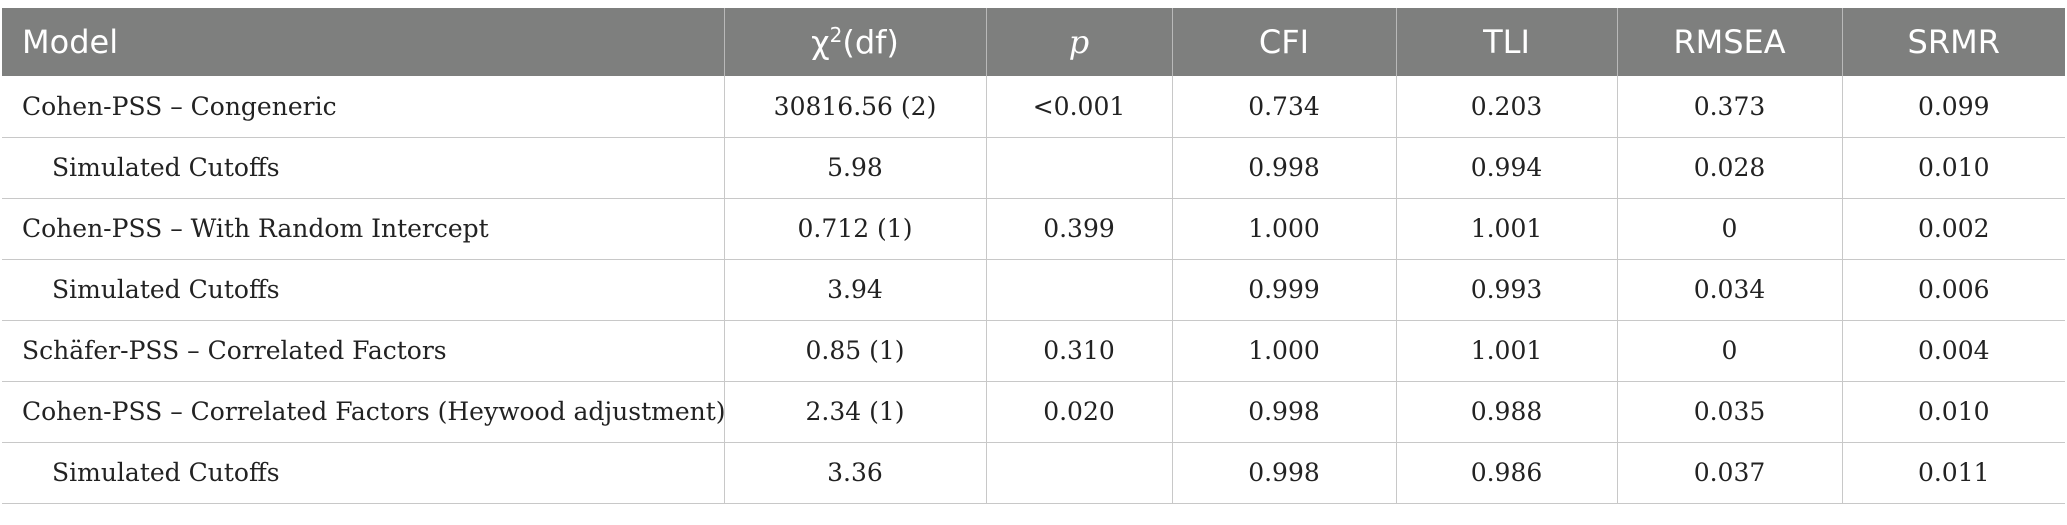 Image resolution: width=2067 pixels, height=525 pixels. What do you see at coordinates (1284, 290) in the screenshot?
I see `cell-cfi: 0.999` at bounding box center [1284, 290].